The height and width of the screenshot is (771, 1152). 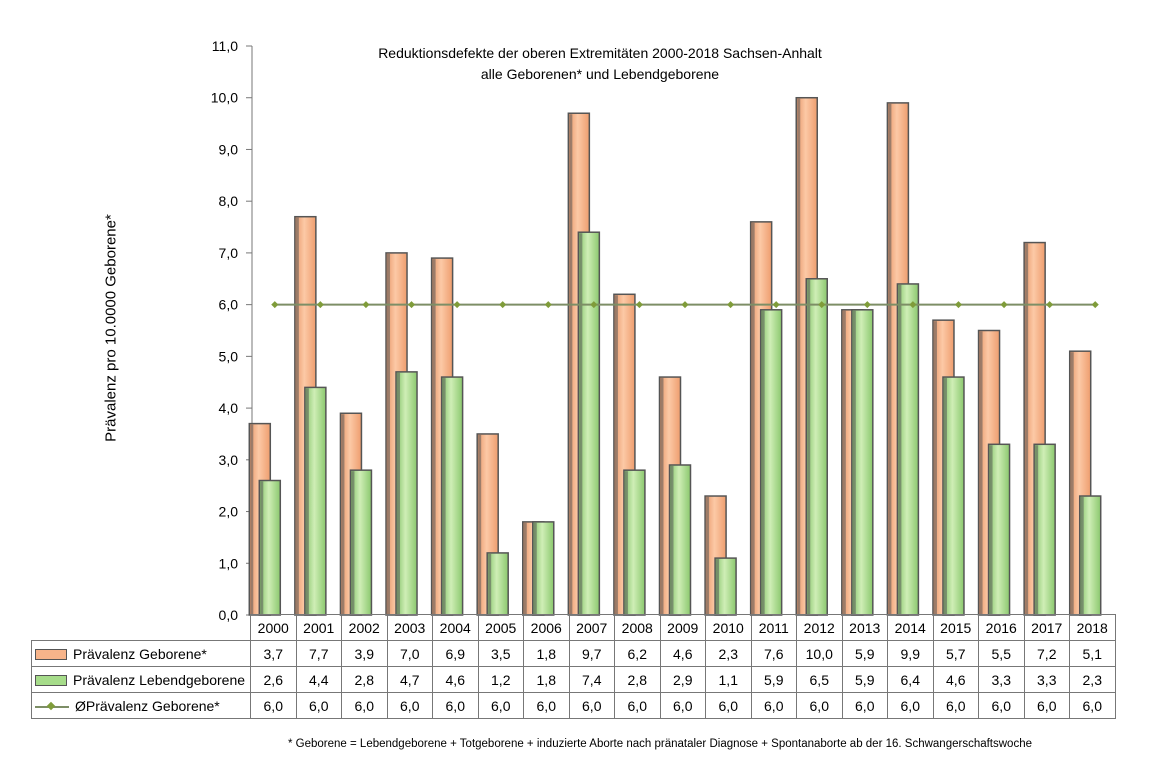 I want to click on data-label: 5,9, so click(x=773, y=679).